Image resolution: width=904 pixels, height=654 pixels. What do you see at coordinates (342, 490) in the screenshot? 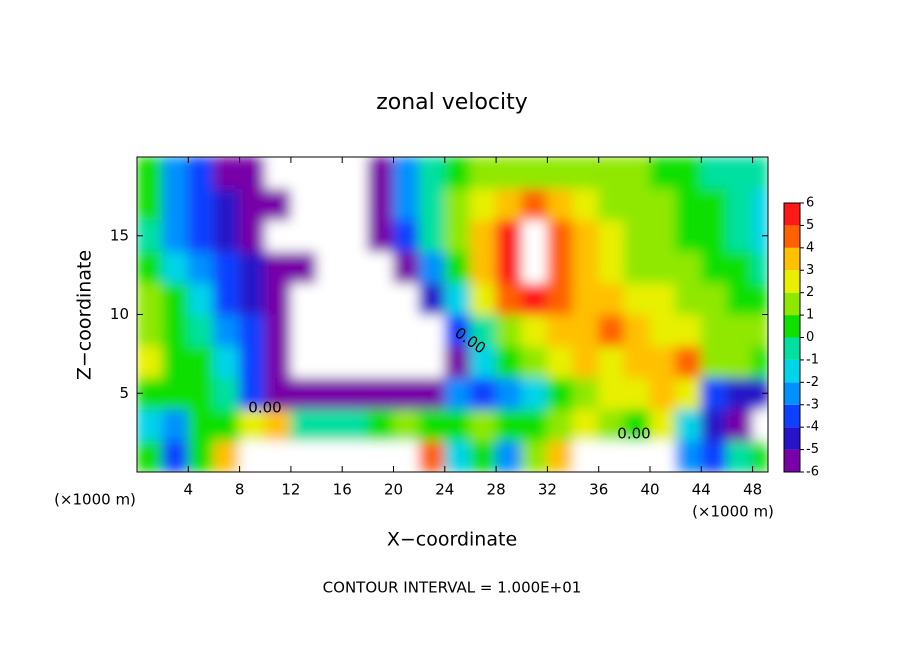
I see `x-tick-label: 16` at bounding box center [342, 490].